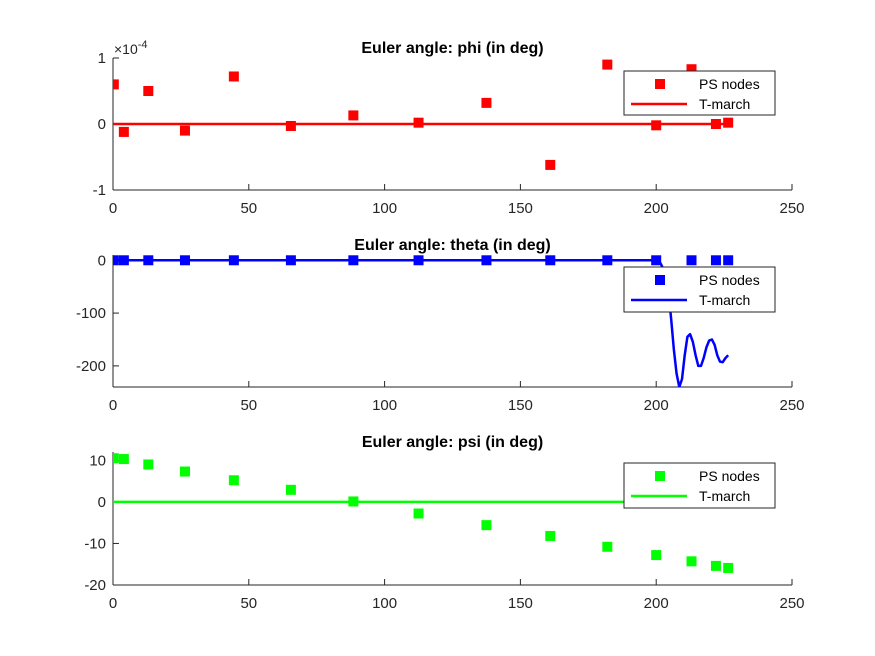 This screenshot has width=875, height=656. Describe the element at coordinates (452, 442) in the screenshot. I see `chart-title: Euler angle: psi (in deg)` at that location.